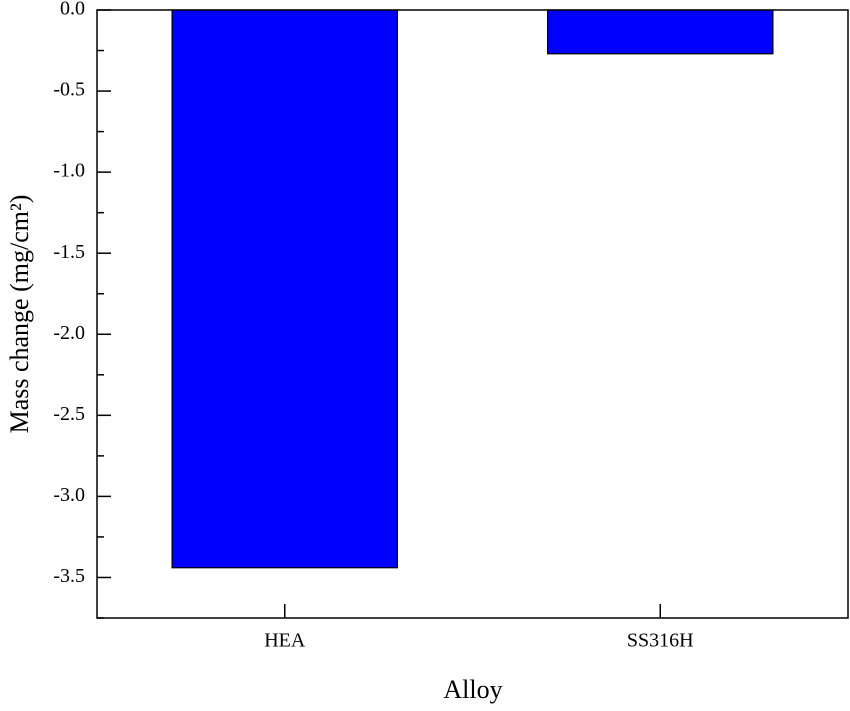  Describe the element at coordinates (660, 32) in the screenshot. I see `bar` at that location.